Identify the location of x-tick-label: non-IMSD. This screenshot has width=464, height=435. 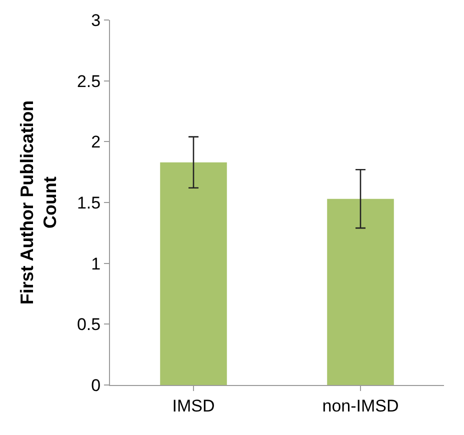
(360, 406).